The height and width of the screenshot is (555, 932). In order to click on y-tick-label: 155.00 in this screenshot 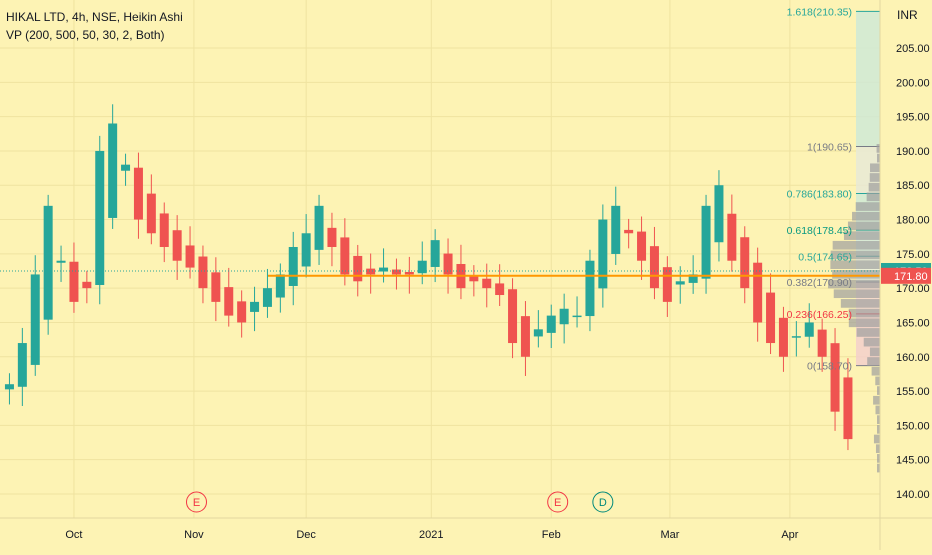, I will do `click(913, 392)`.